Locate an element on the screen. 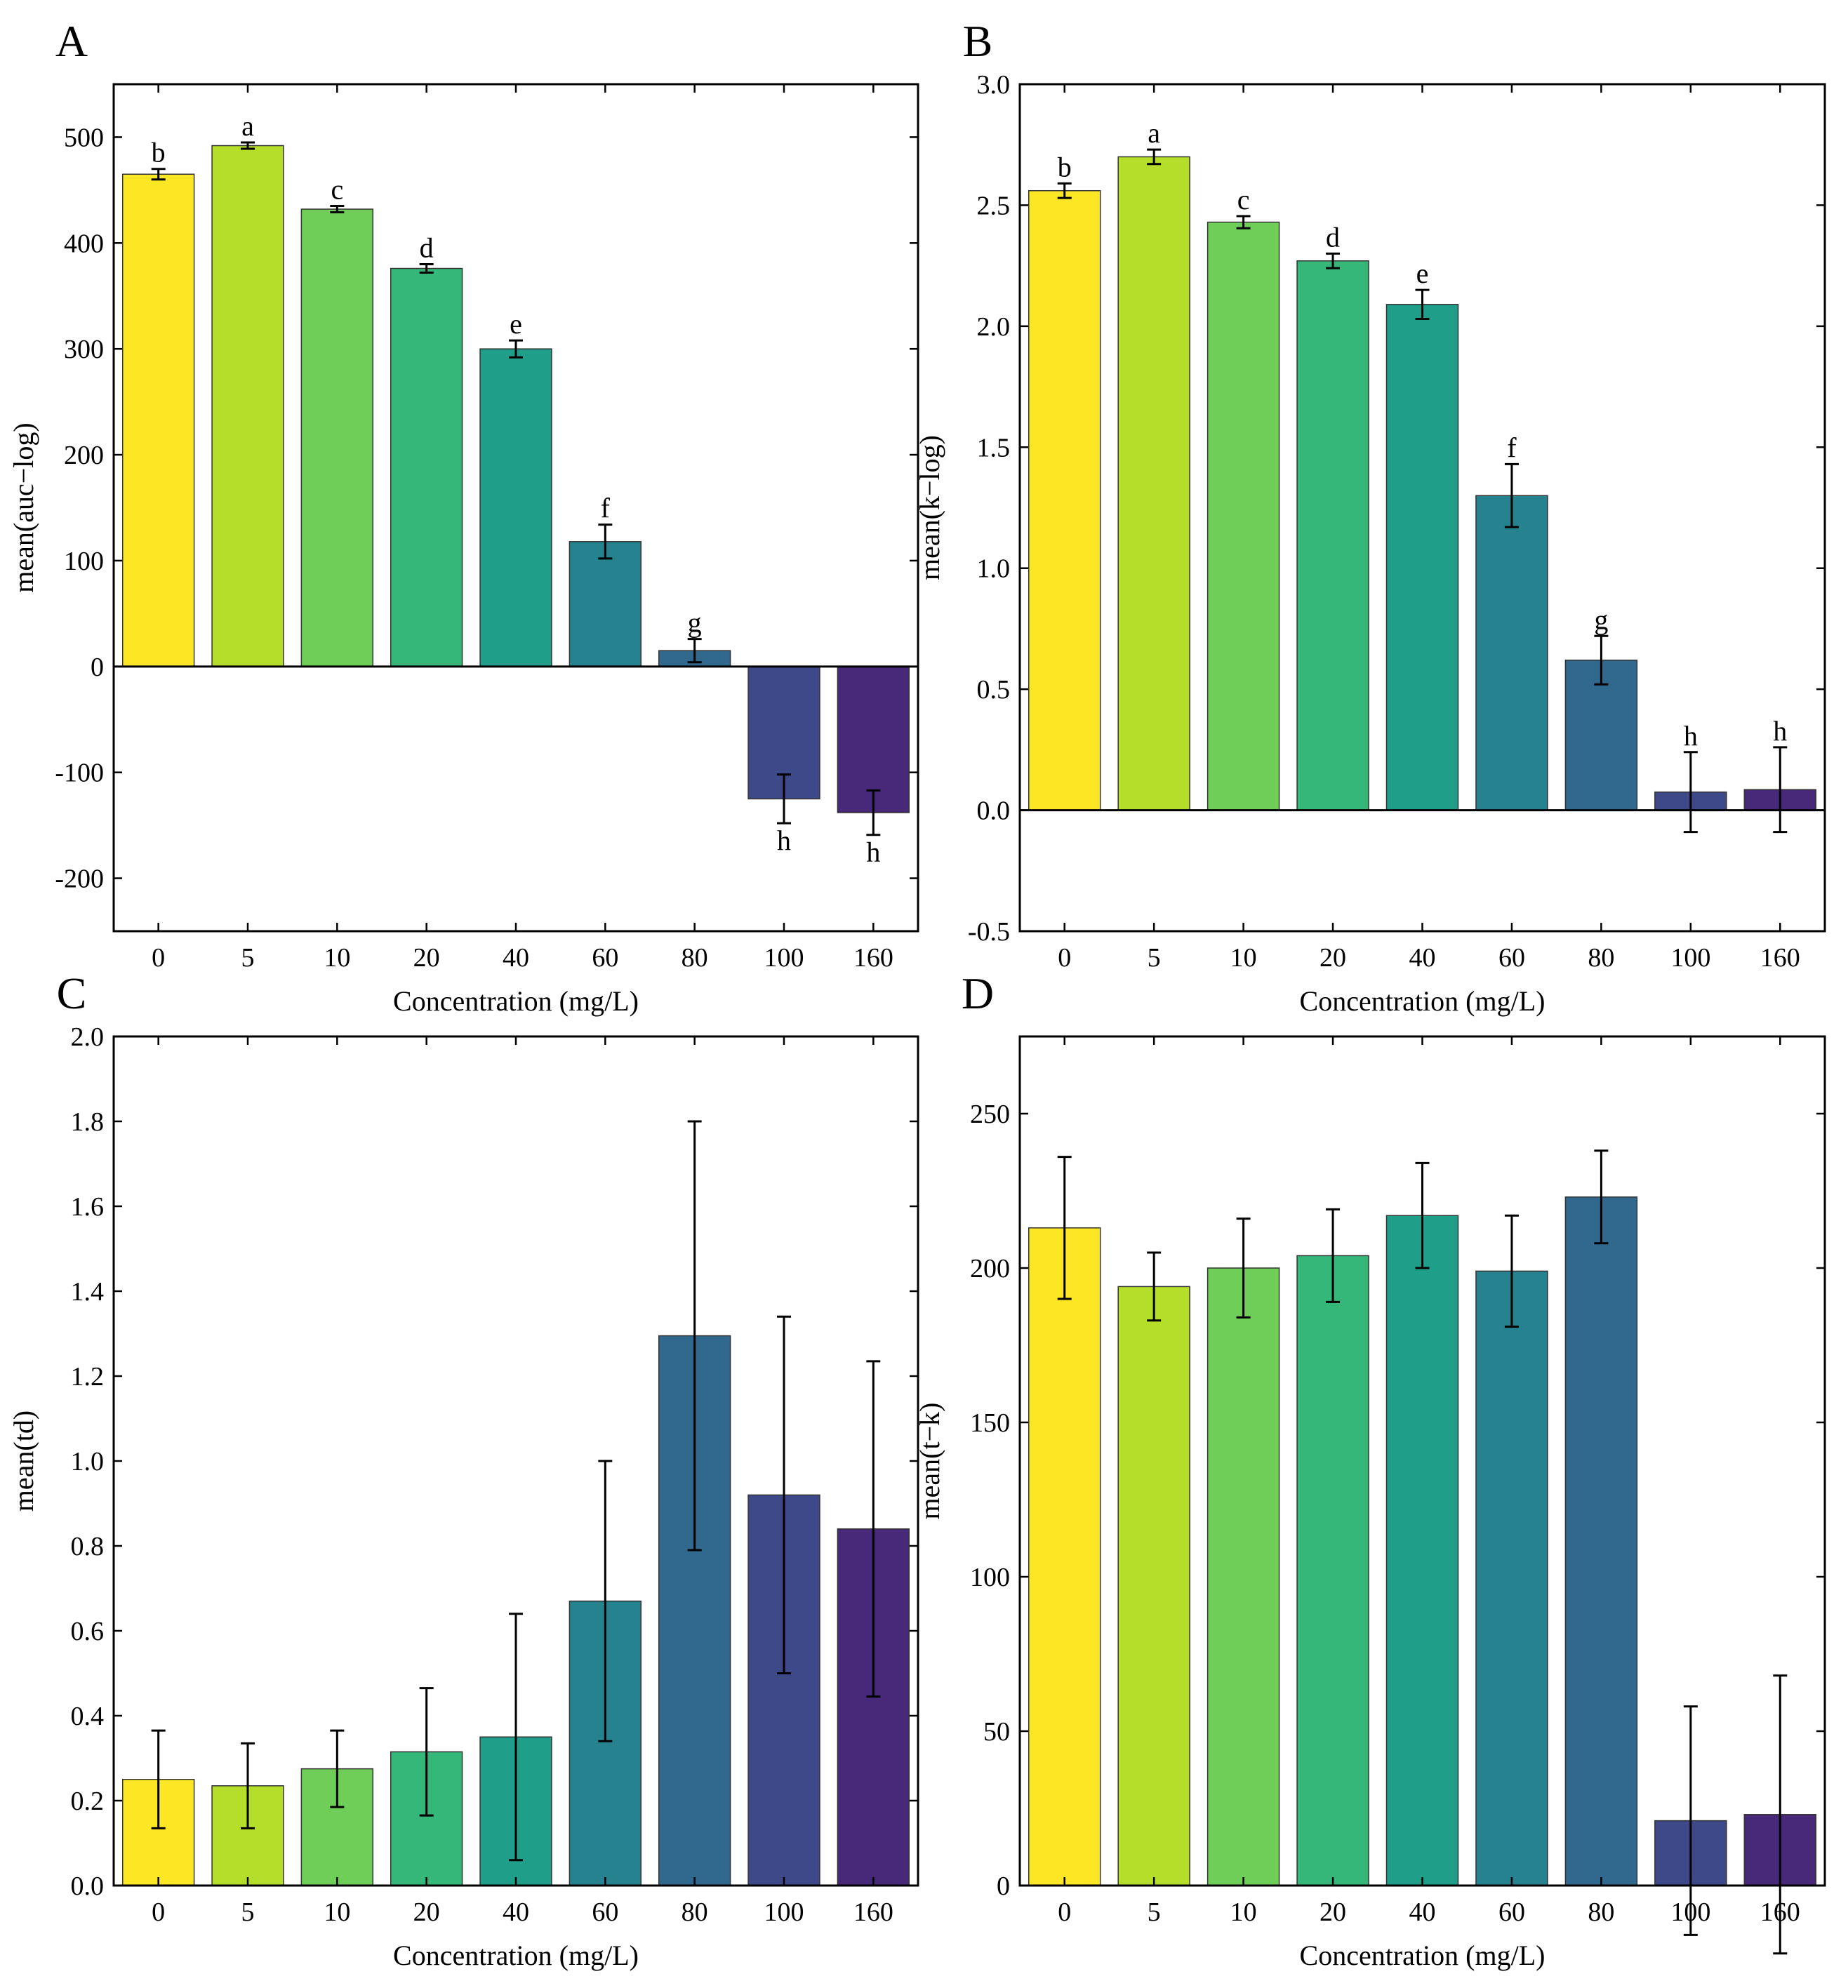 This screenshot has width=1848, height=1988. y-tick-label: -200 is located at coordinates (79, 879).